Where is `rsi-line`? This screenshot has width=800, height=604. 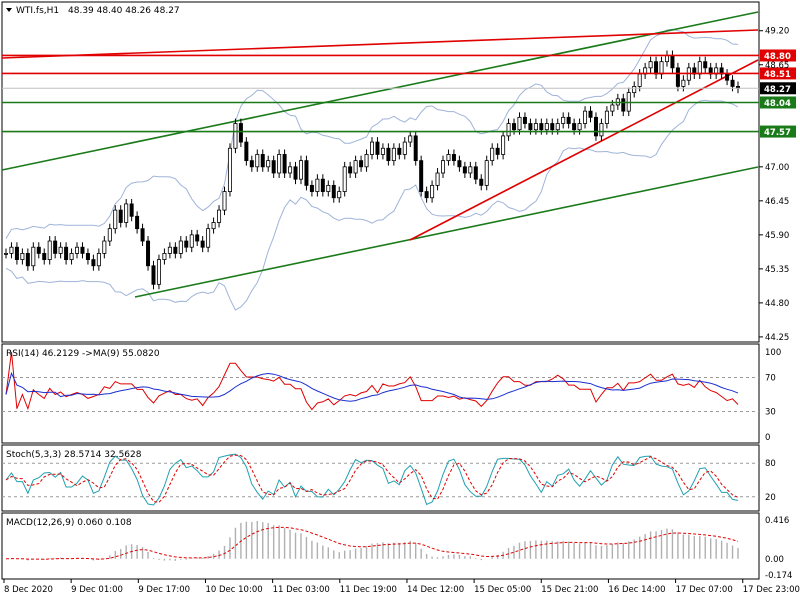
rsi-line is located at coordinates (372, 381).